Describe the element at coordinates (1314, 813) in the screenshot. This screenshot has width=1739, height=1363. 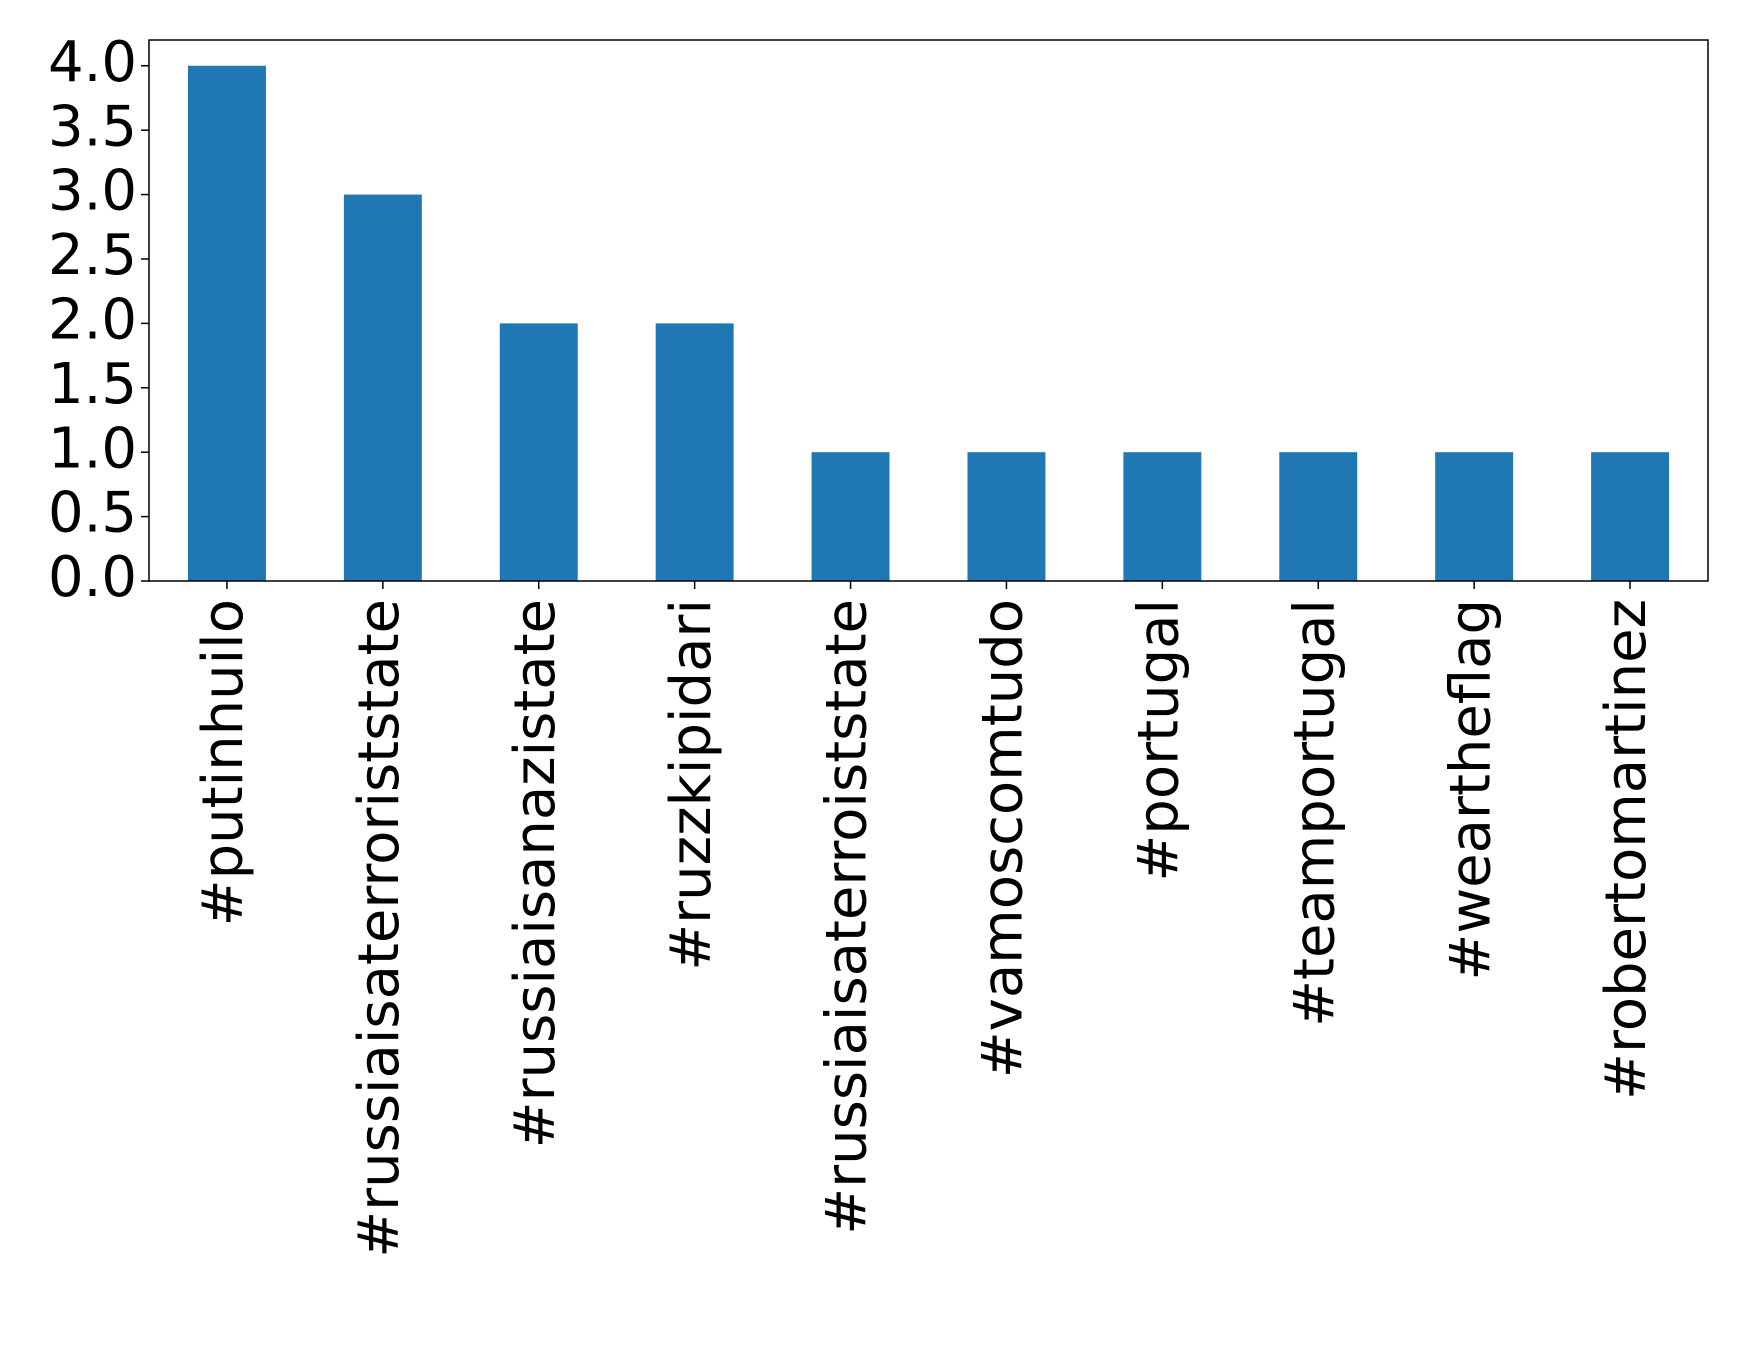
I see `x-tick-label: #teamportugal` at that location.